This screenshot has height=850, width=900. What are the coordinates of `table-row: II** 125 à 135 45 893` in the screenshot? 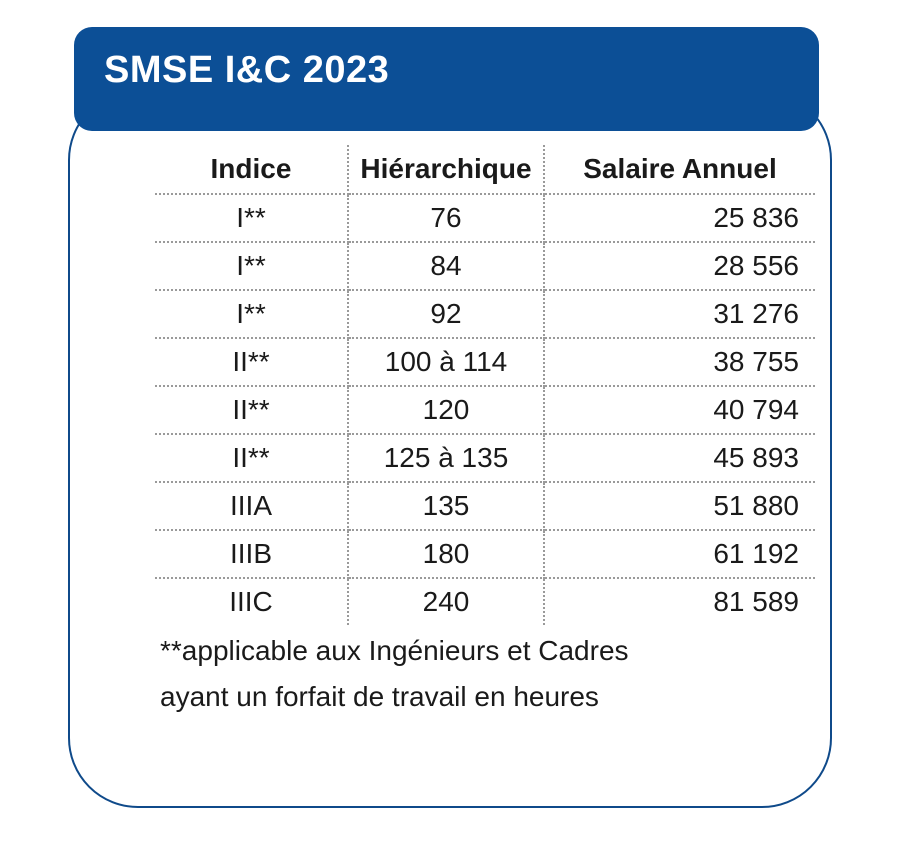 It's located at (485, 458).